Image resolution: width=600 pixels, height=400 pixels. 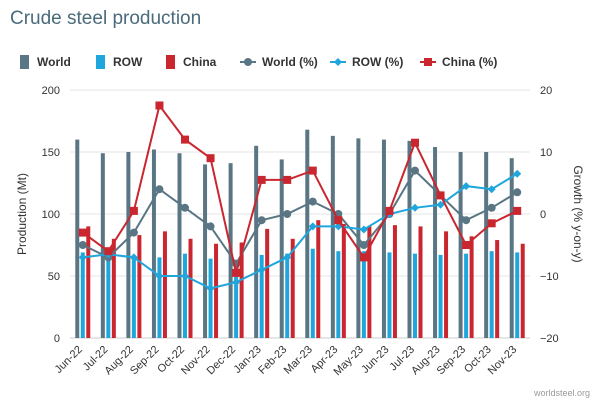 I want to click on x-tick-label: Nov-23, so click(x=503, y=361).